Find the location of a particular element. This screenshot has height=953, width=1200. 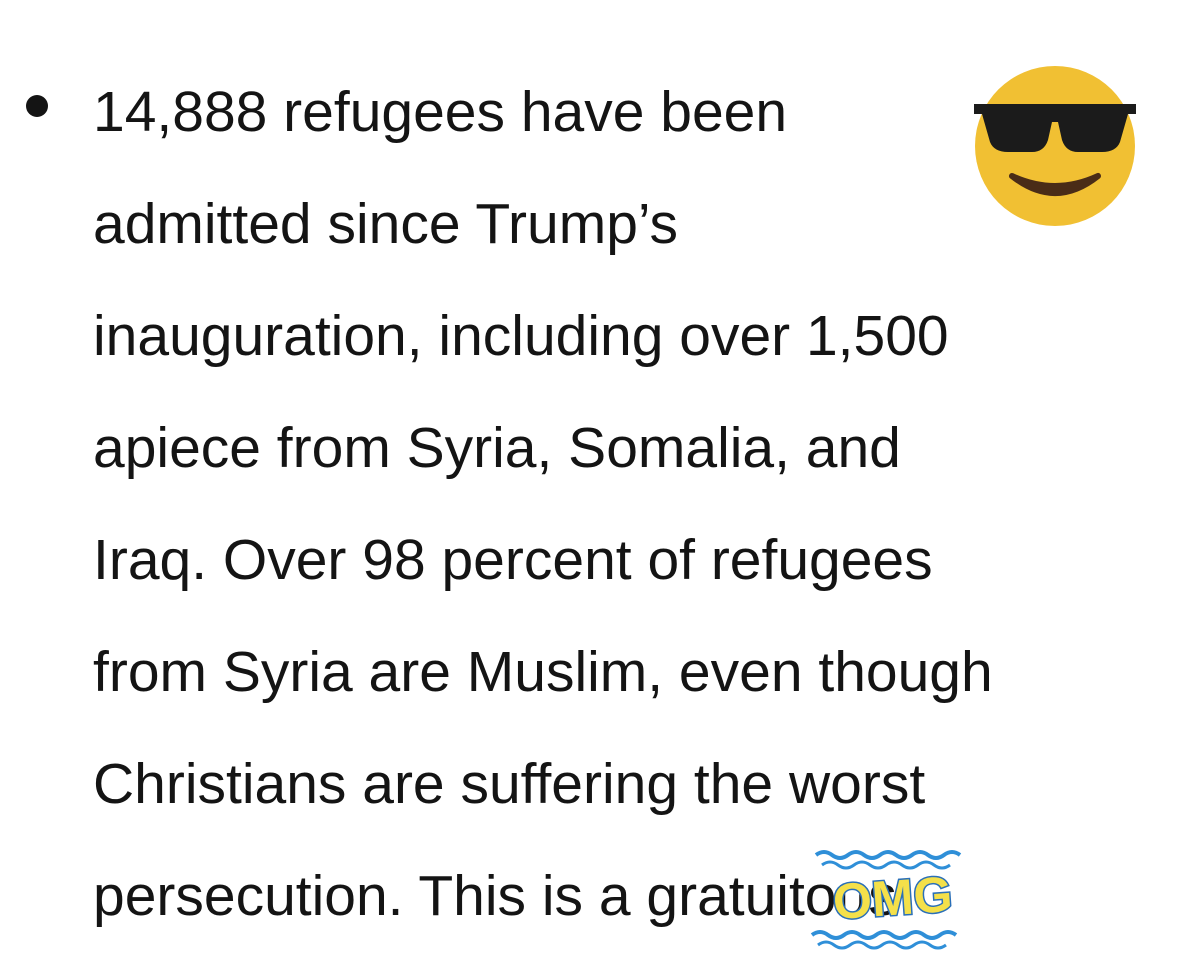

sticker-text: OMG is located at coordinates (892, 898).